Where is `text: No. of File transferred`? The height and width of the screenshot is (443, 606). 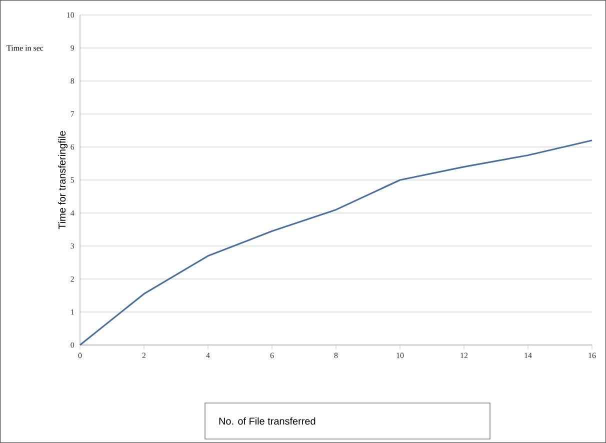 text: No. of File transferred is located at coordinates (267, 421).